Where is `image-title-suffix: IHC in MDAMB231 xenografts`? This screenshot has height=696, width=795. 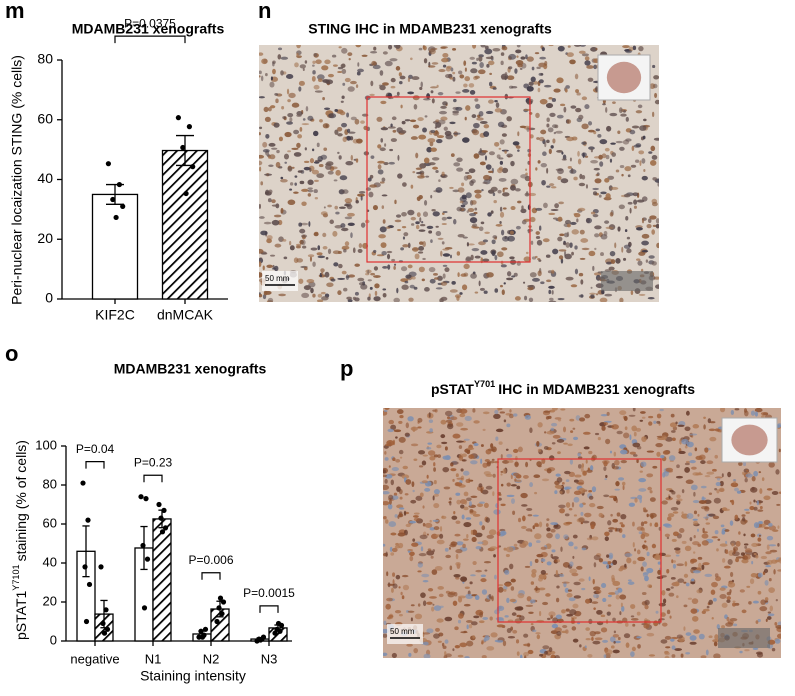 image-title-suffix: IHC in MDAMB231 xenografts is located at coordinates (596, 389).